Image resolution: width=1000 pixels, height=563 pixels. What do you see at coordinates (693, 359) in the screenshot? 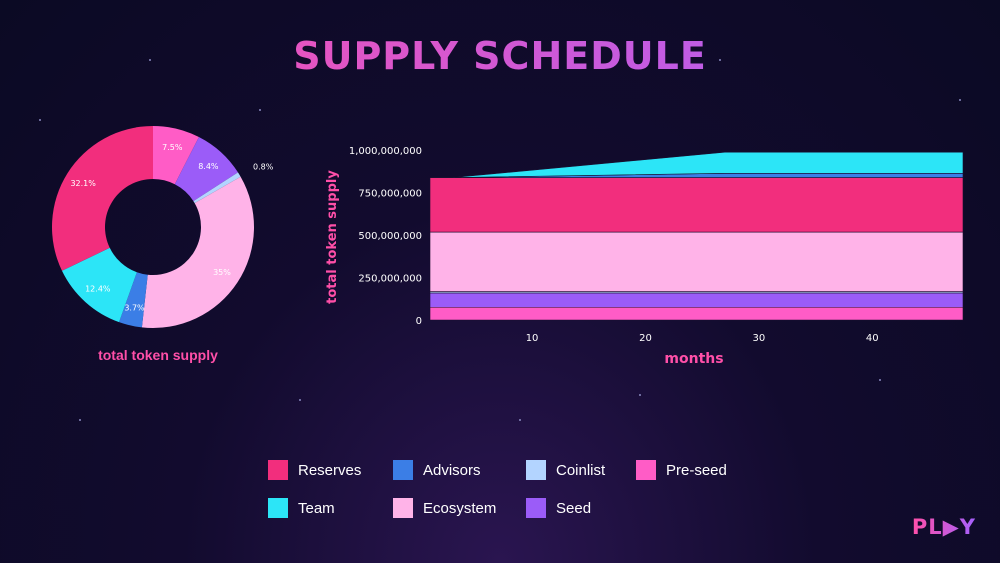
I see `area-xlabel: months` at bounding box center [693, 359].